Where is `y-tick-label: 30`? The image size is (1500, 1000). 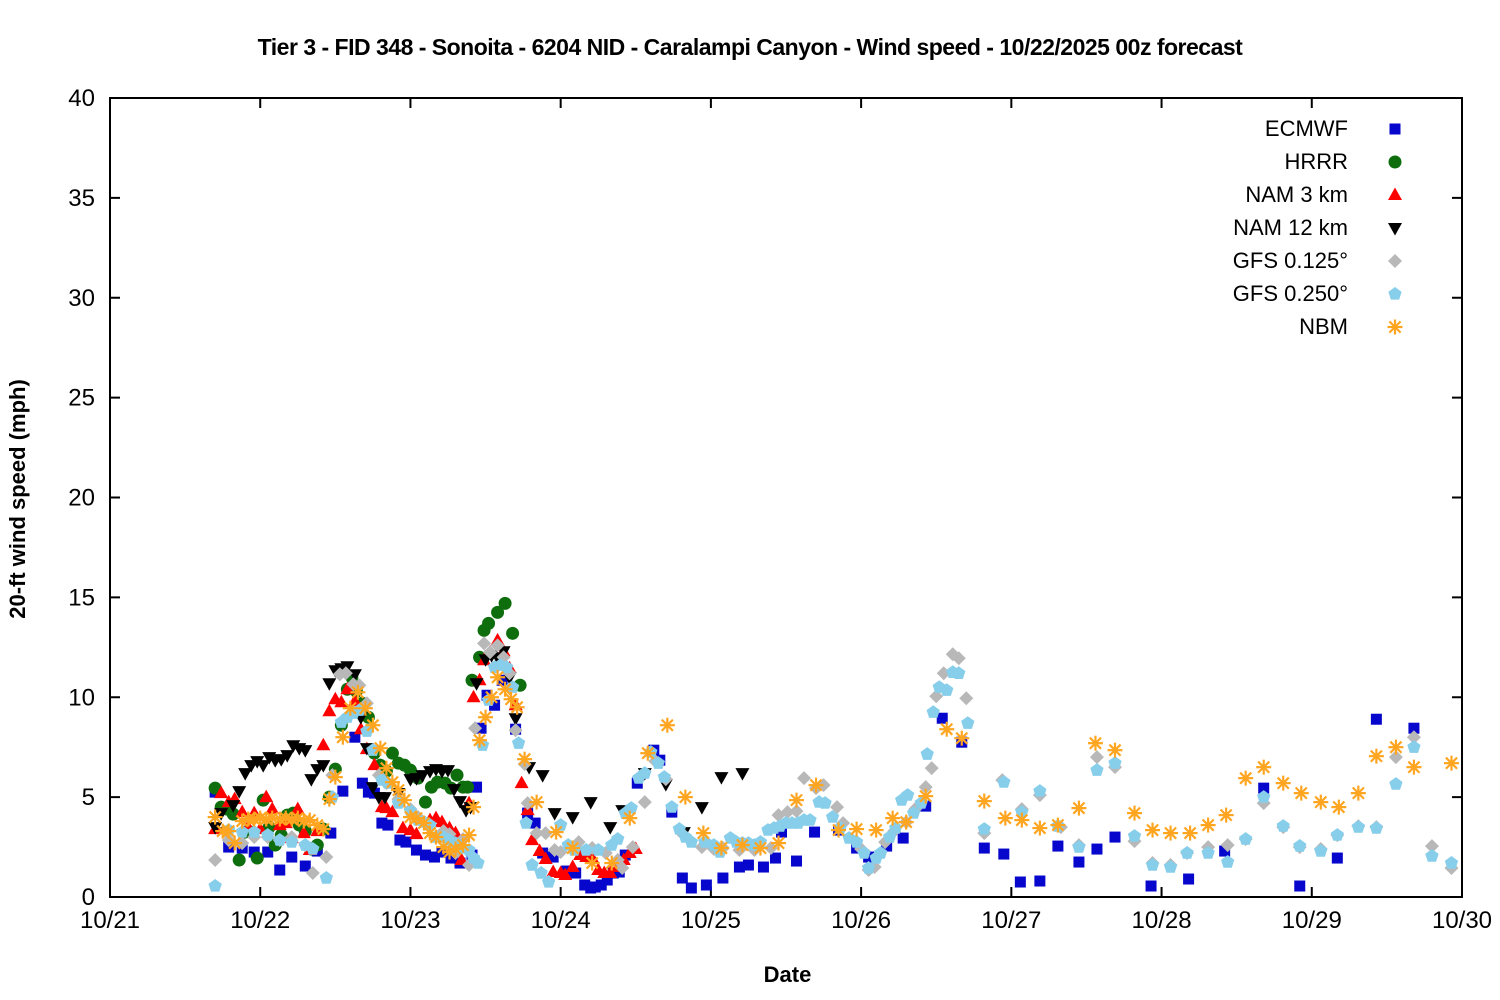 y-tick-label: 30 is located at coordinates (81, 298).